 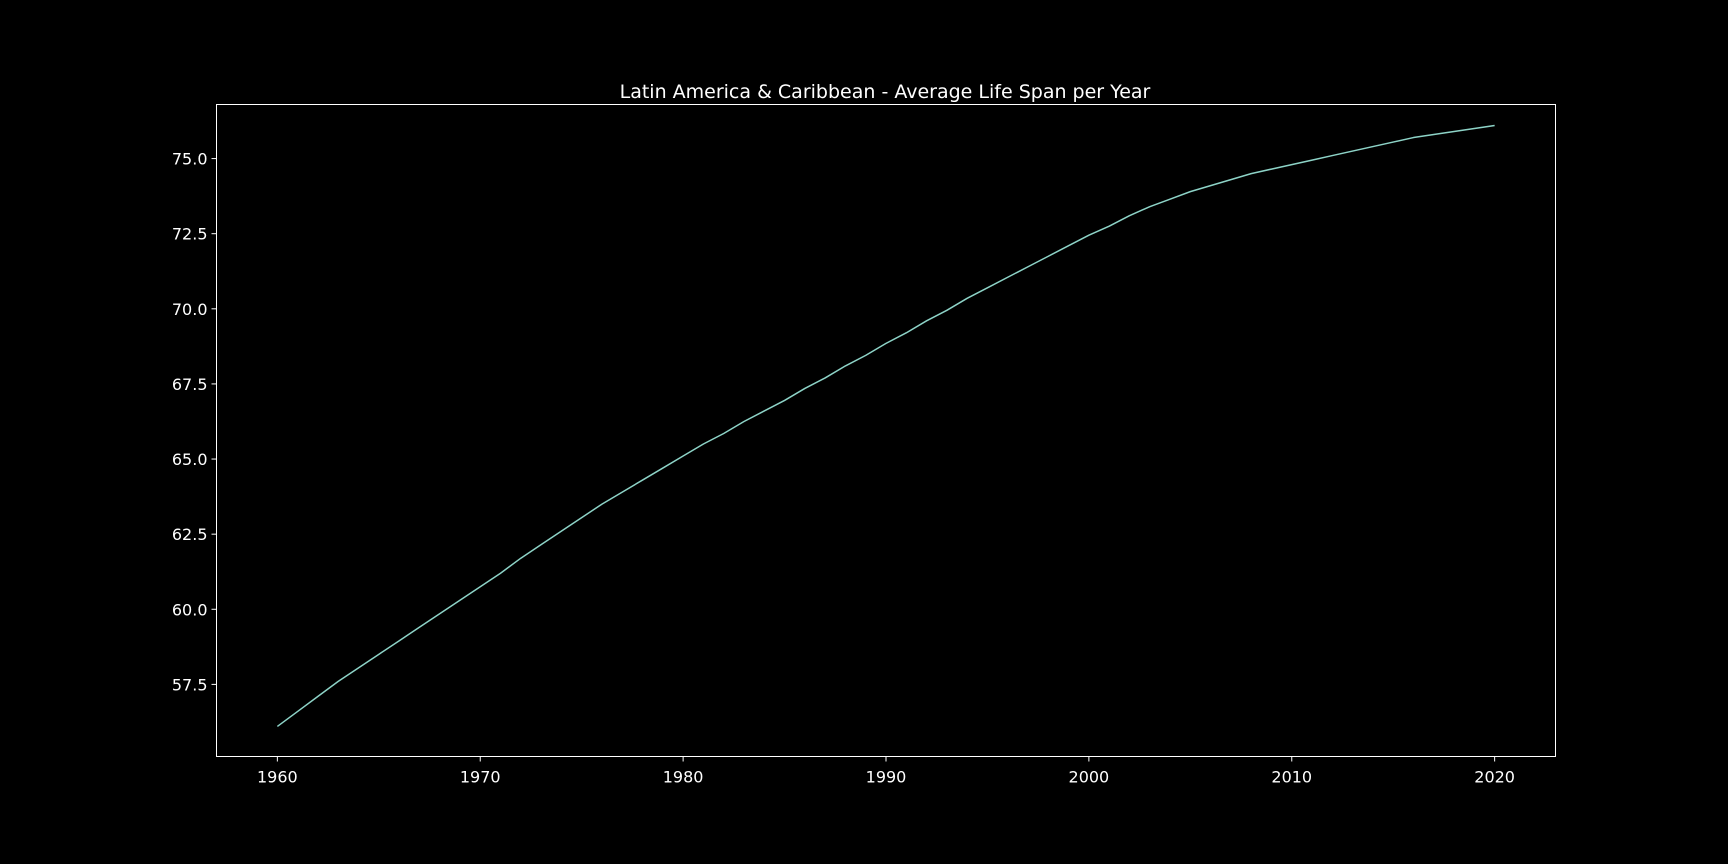 What do you see at coordinates (1089, 777) in the screenshot?
I see `x-tick-label: 2000` at bounding box center [1089, 777].